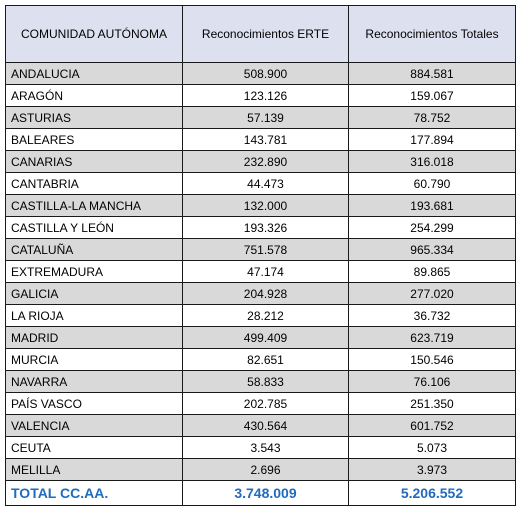 This screenshot has height=513, width=522. What do you see at coordinates (432, 359) in the screenshot?
I see `totales-cell: 150.546` at bounding box center [432, 359].